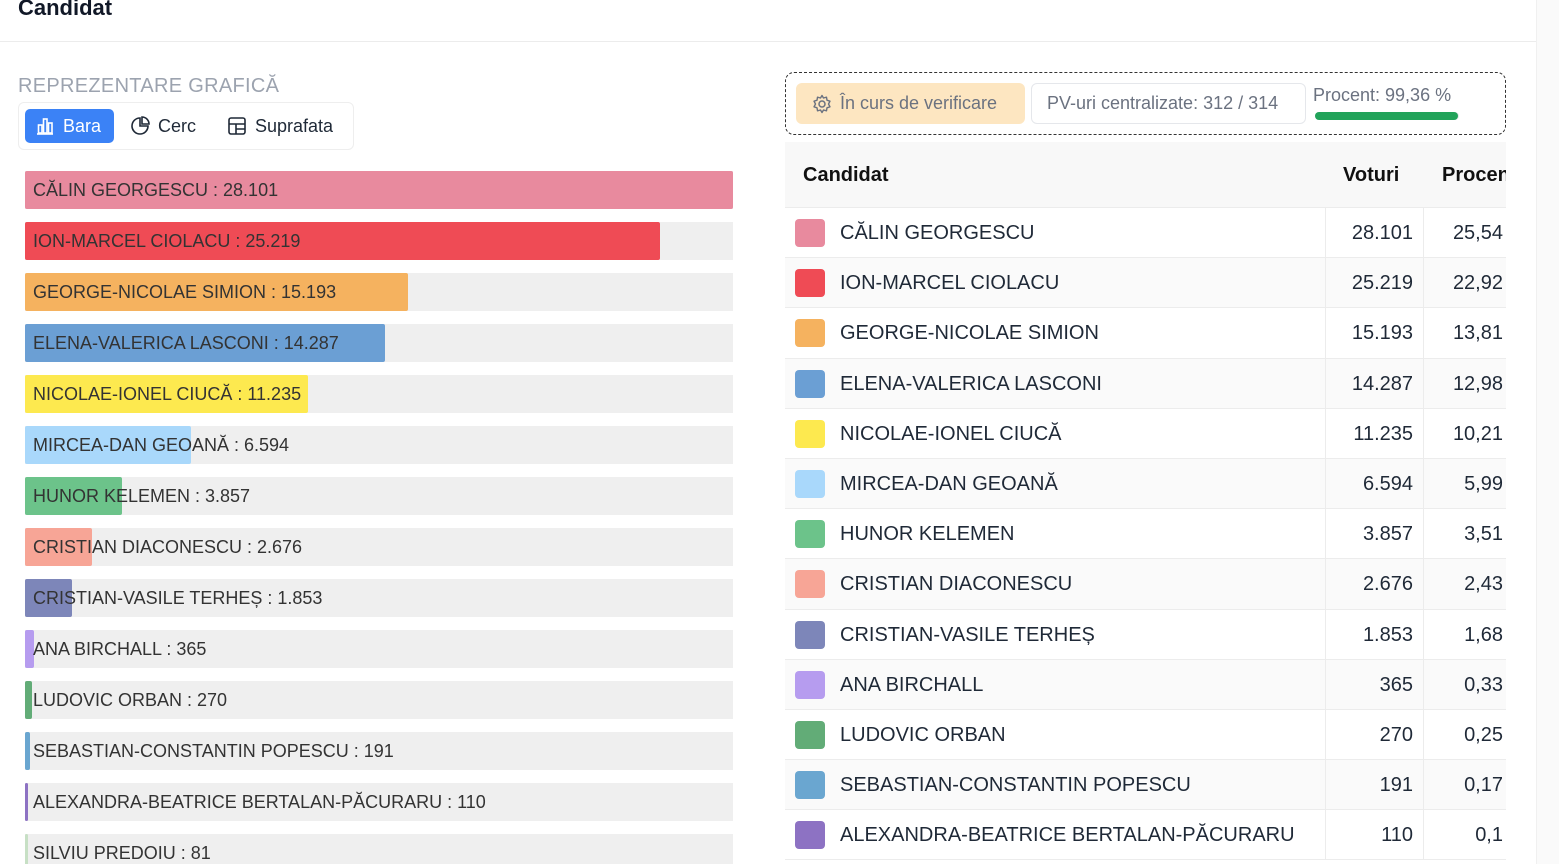  Describe the element at coordinates (923, 735) in the screenshot. I see `candidate-name-cell: LUDOVIC ORBAN` at that location.